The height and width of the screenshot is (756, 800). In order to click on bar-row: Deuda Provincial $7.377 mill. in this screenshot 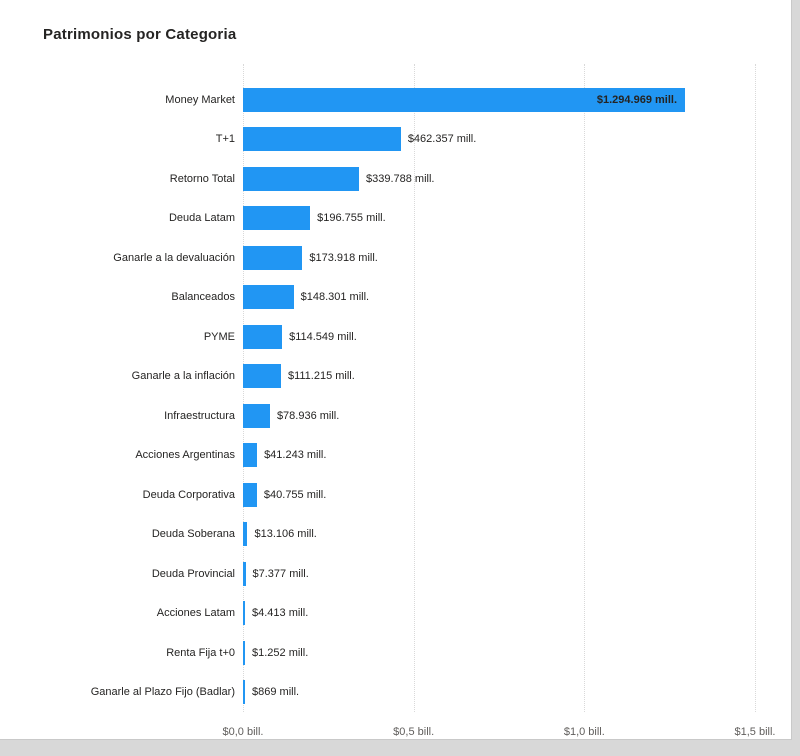, I will do `click(410, 574)`.